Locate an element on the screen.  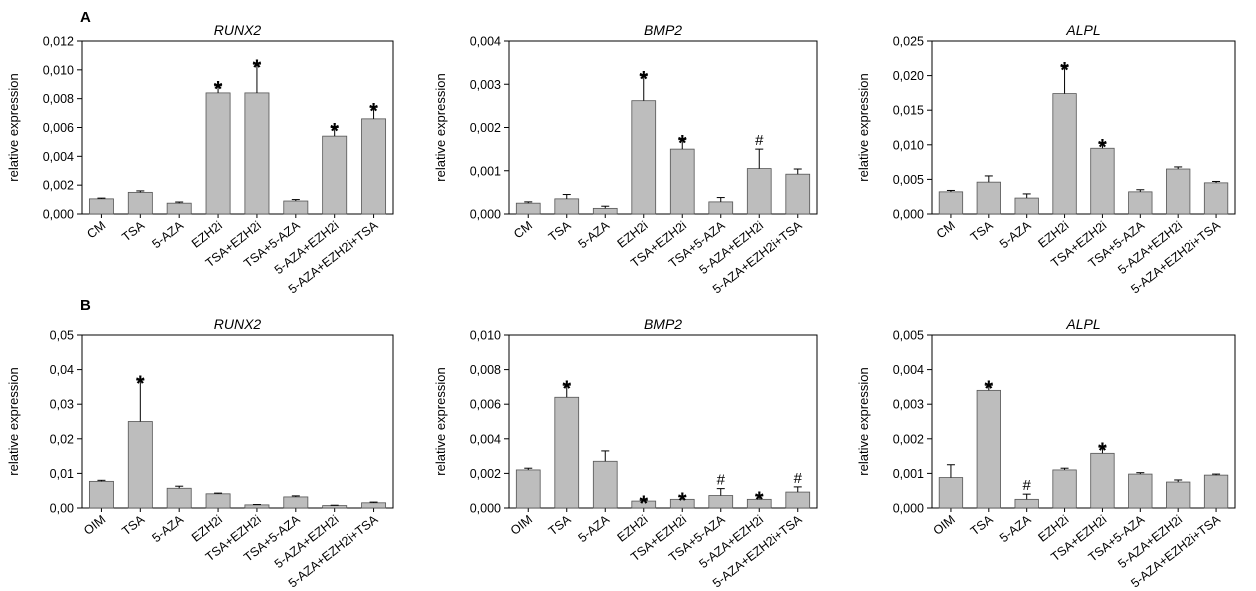
y-tick-label: 0,005 is located at coordinates (908, 180).